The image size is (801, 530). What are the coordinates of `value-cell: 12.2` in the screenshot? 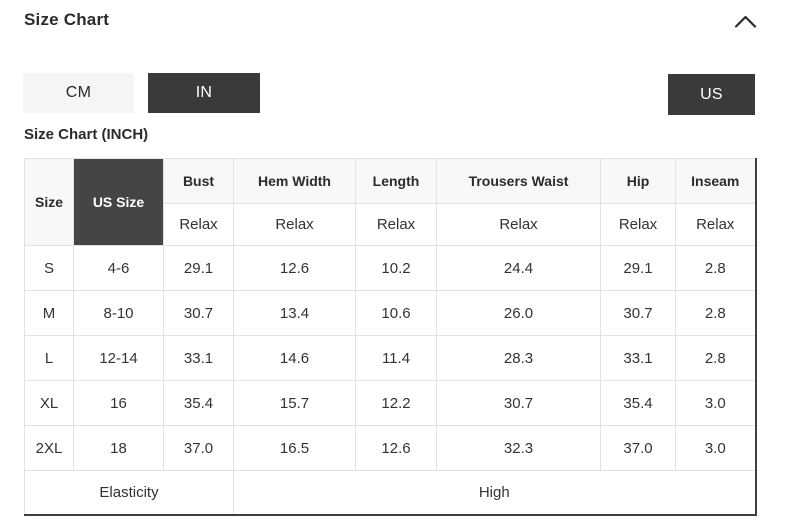 It's located at (396, 403).